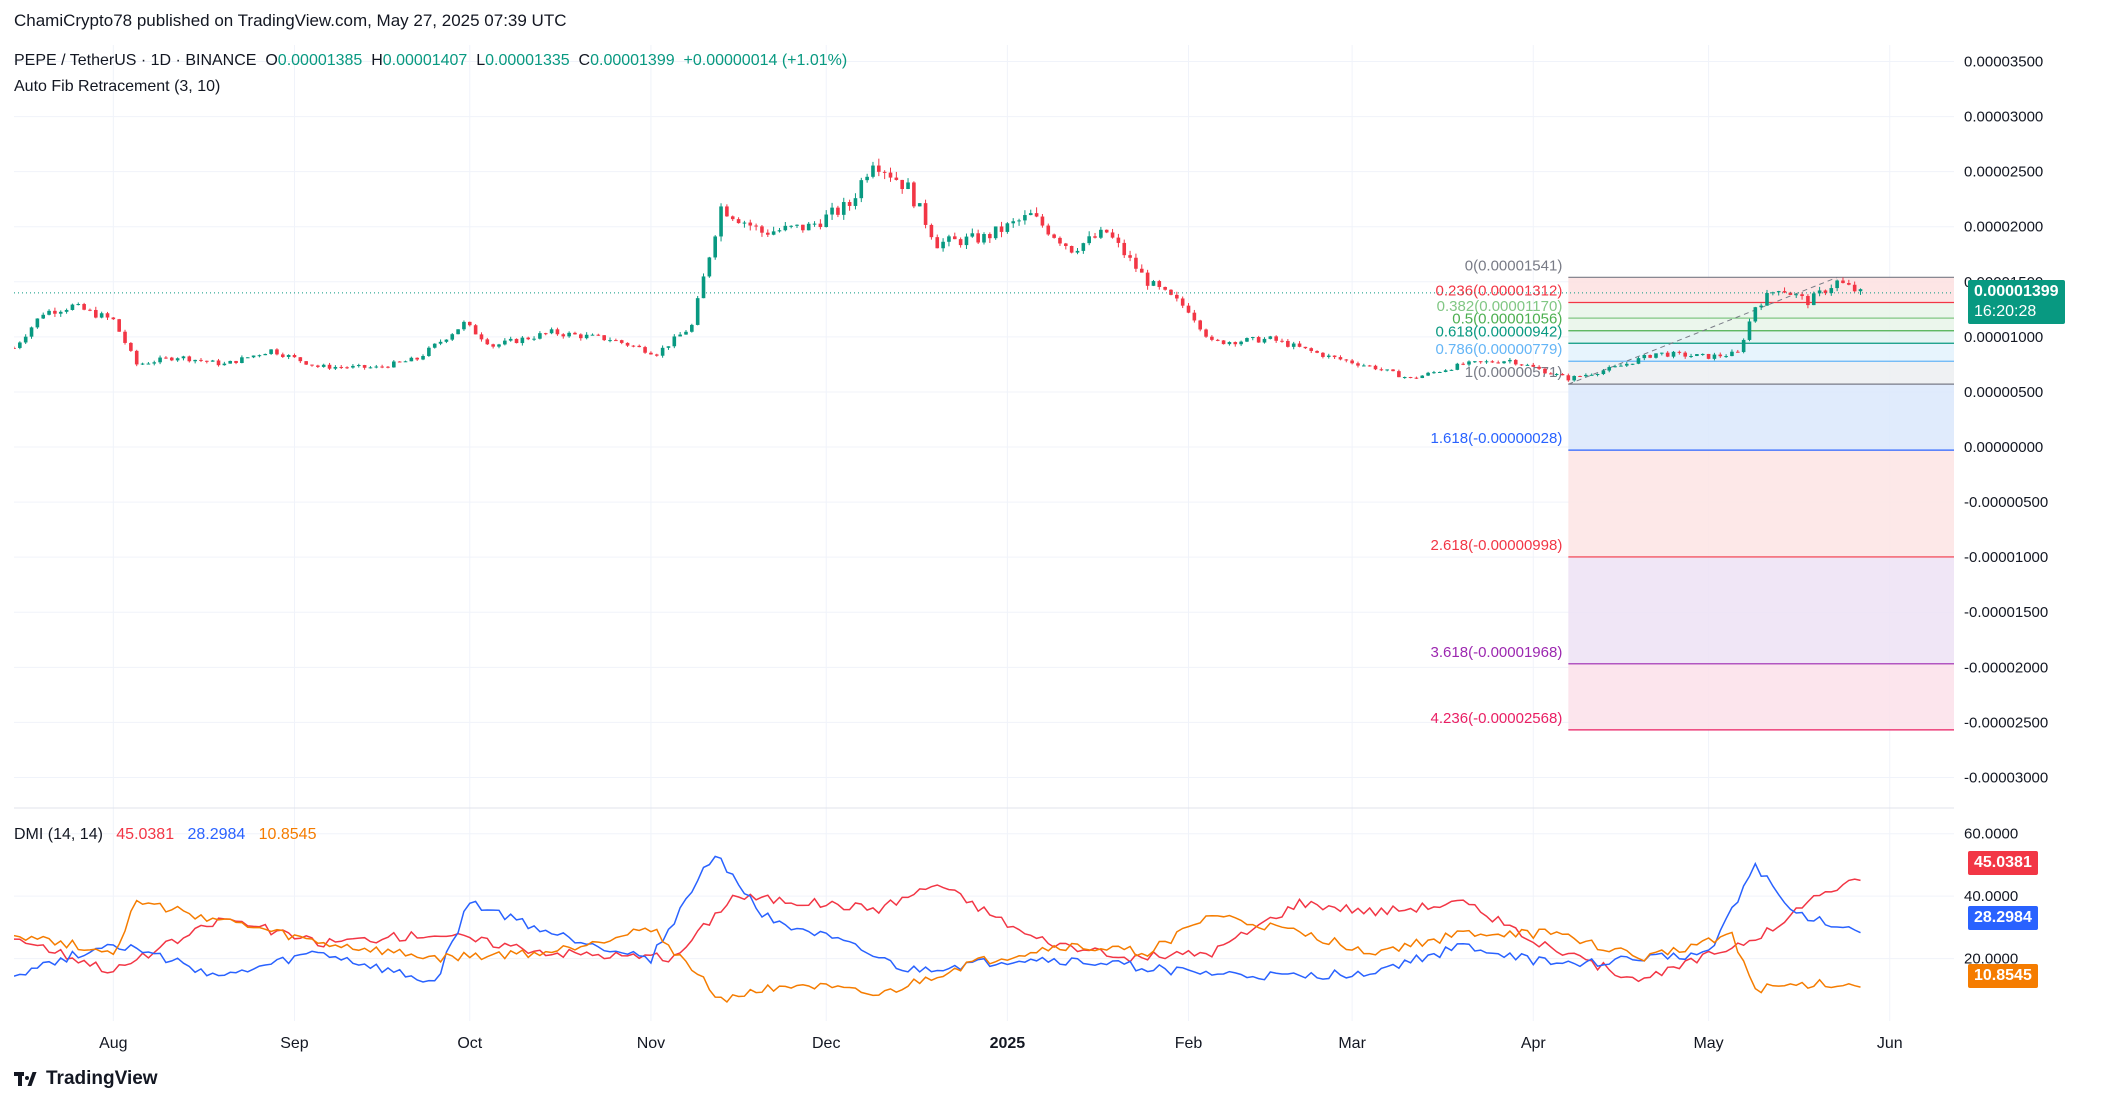  I want to click on dmi-series-line, so click(937, 919).